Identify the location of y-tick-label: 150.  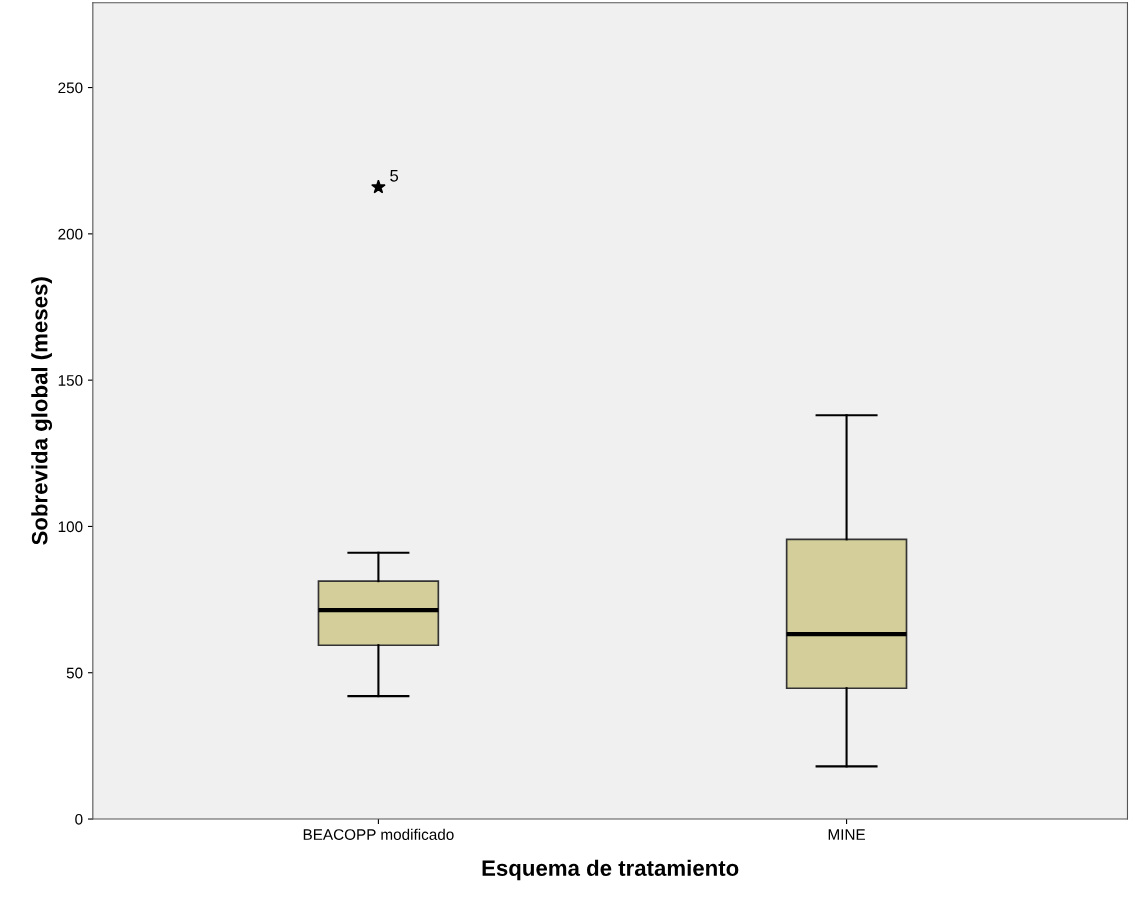
(70, 380).